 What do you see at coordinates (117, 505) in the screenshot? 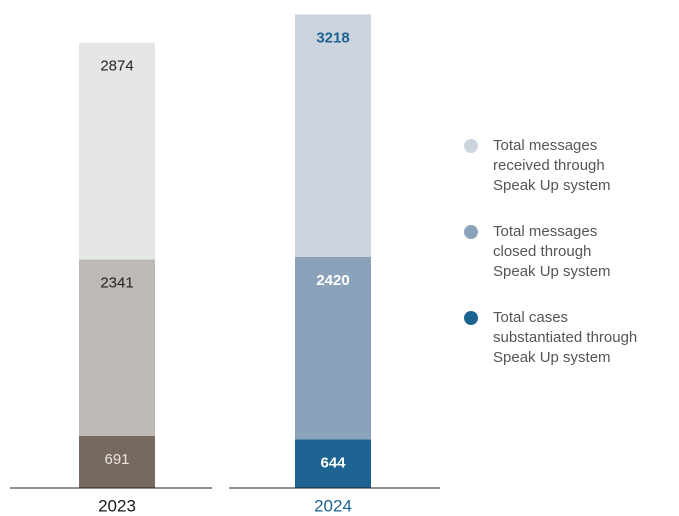
I see `x-tick-label: 2023` at bounding box center [117, 505].